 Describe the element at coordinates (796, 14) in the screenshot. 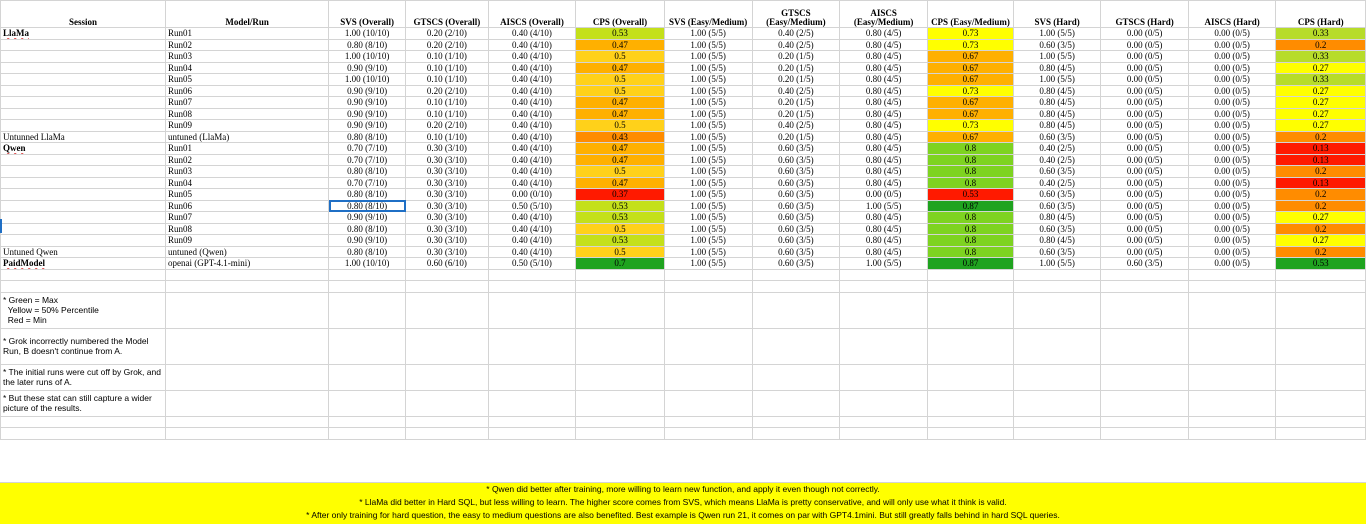

I see `column-header: GTSCS (Easy/Medium)` at that location.